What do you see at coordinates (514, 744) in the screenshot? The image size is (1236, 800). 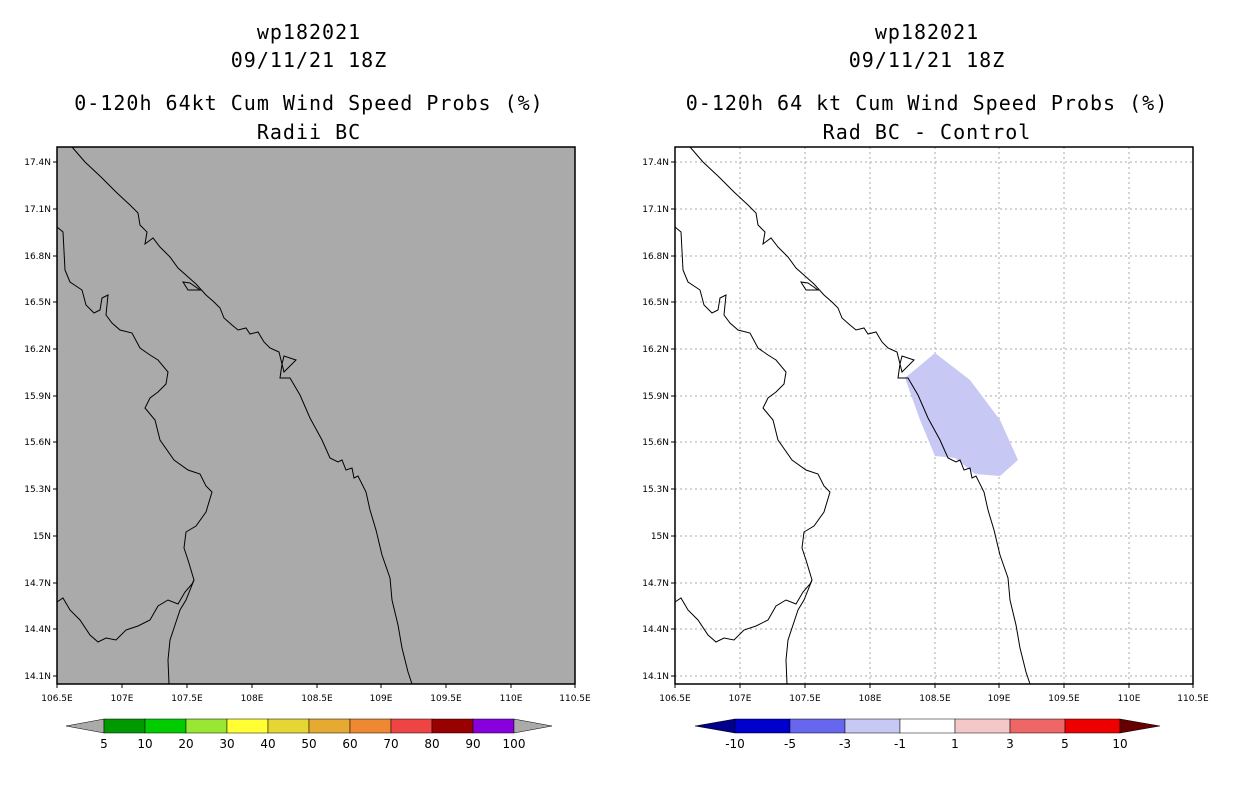 I see `colorbar-label: 100` at bounding box center [514, 744].